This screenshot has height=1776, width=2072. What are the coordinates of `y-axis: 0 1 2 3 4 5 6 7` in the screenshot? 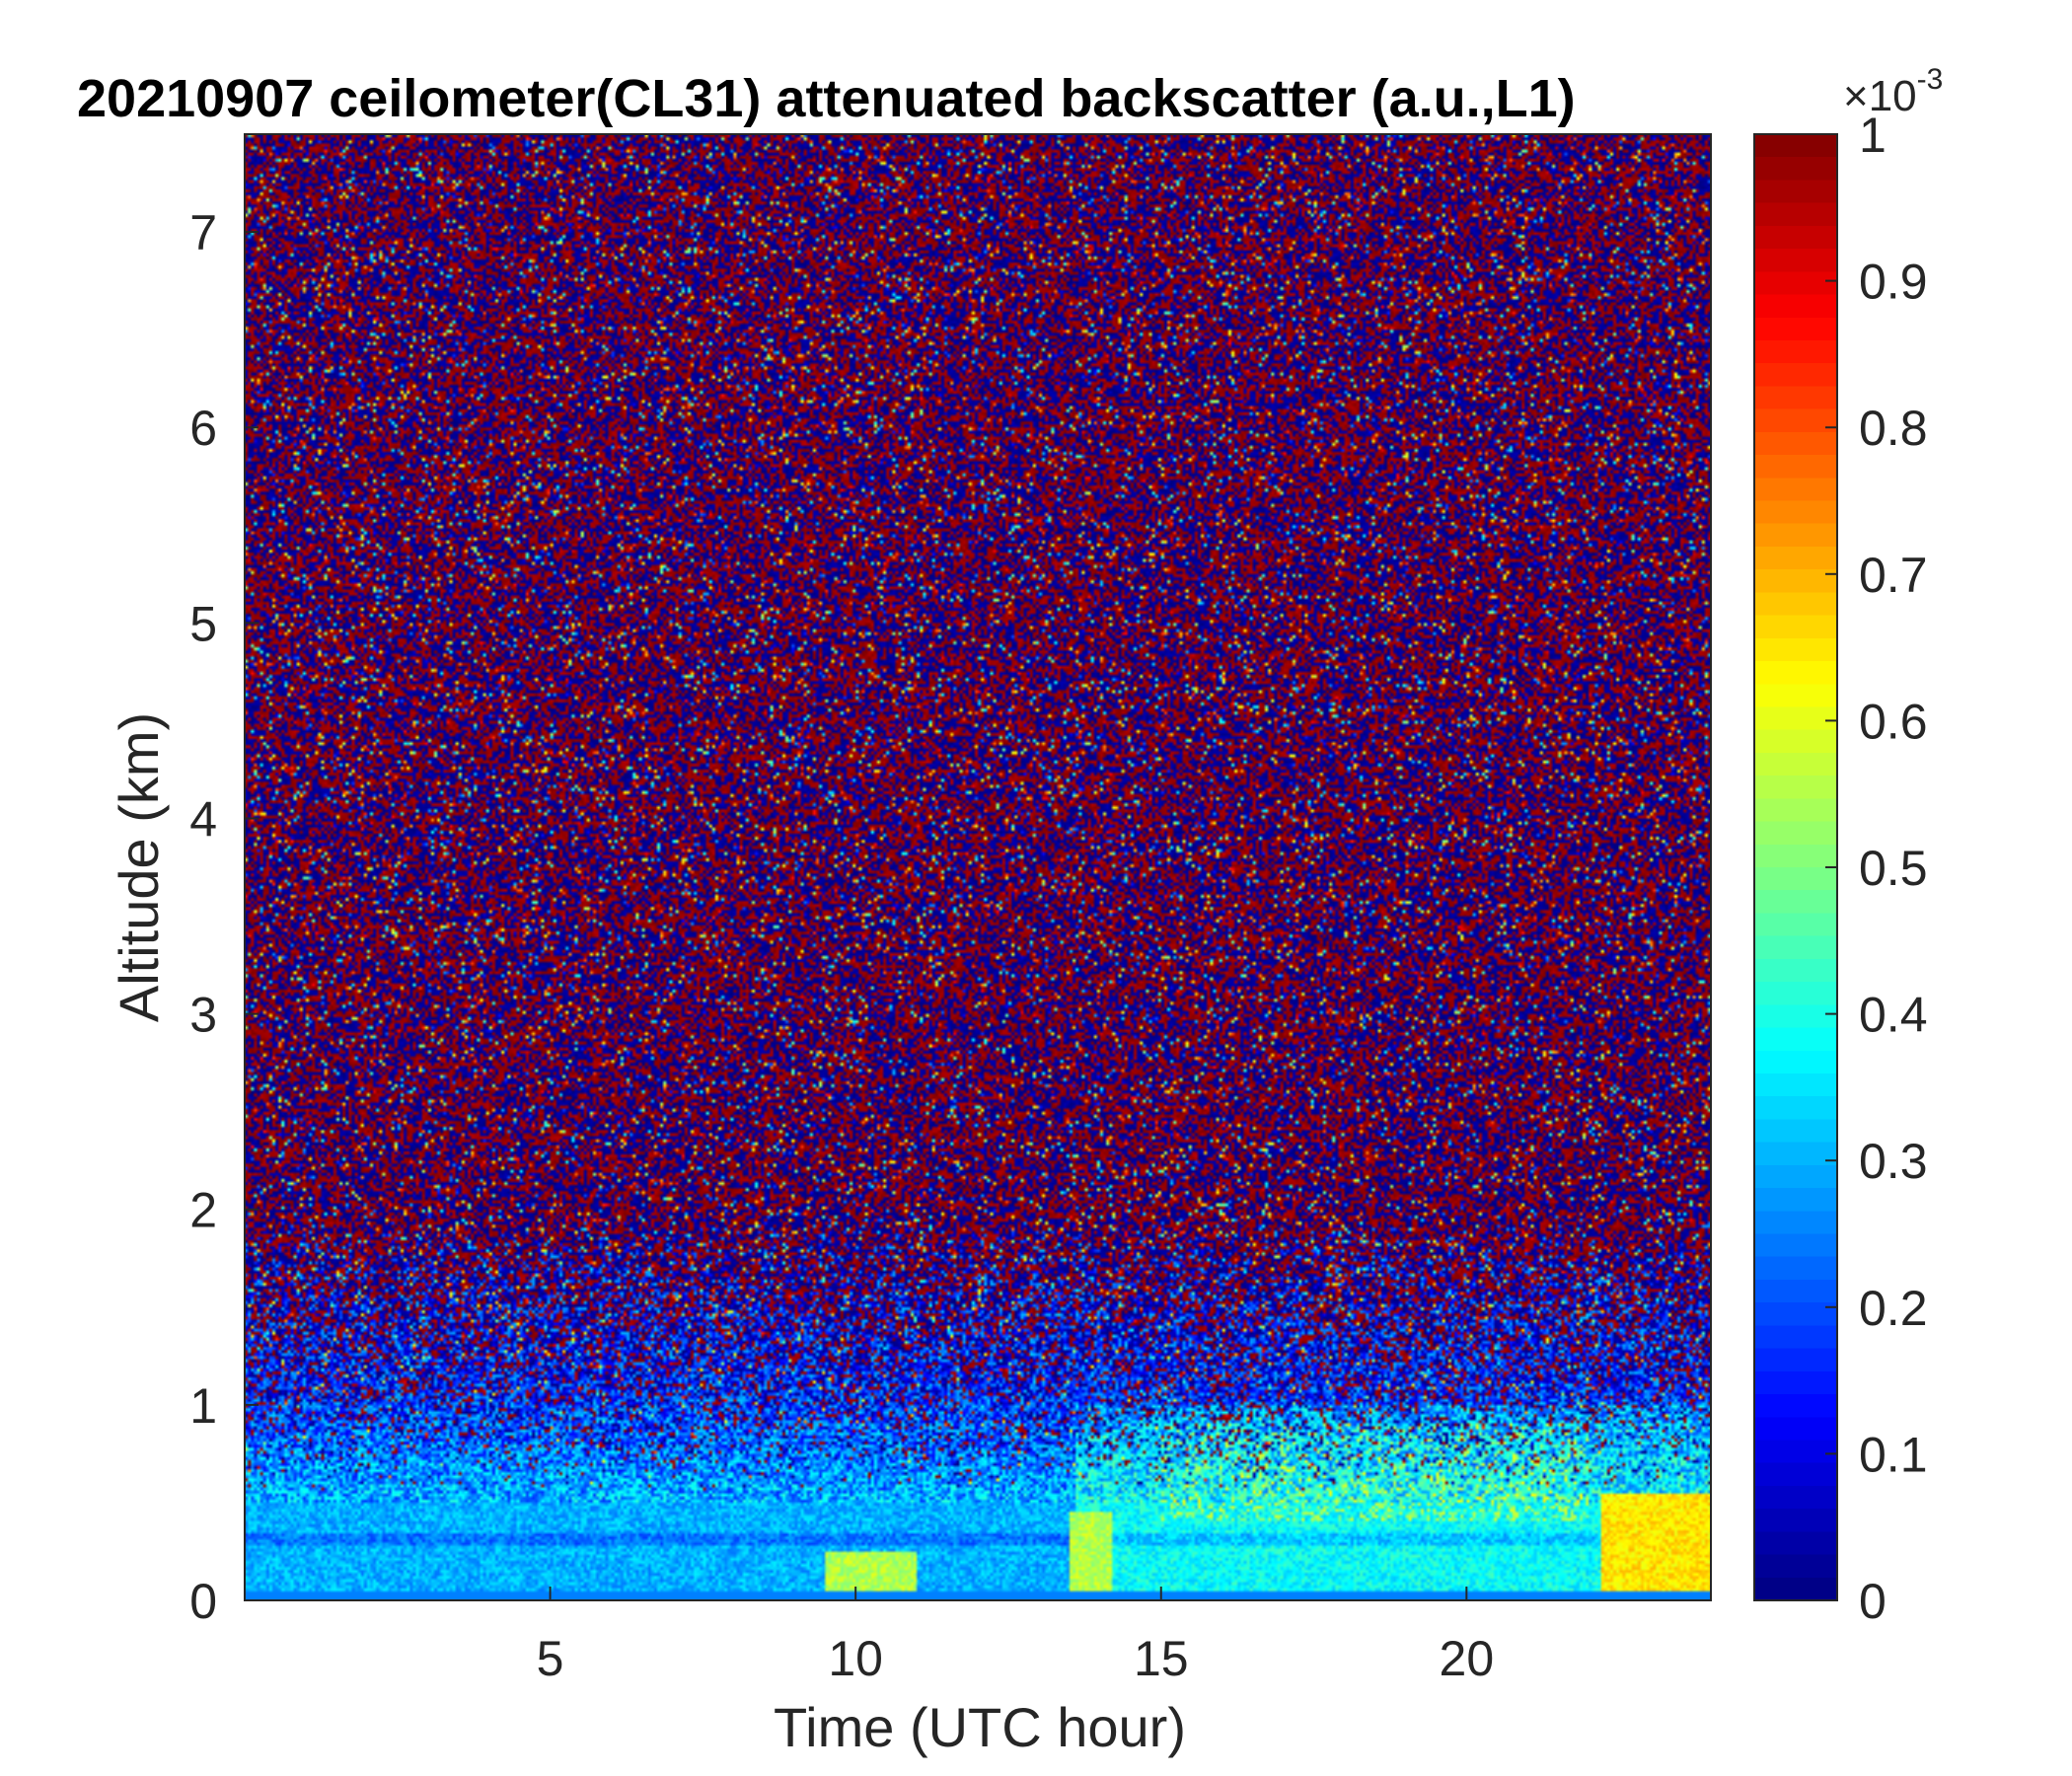 It's located at (224, 917).